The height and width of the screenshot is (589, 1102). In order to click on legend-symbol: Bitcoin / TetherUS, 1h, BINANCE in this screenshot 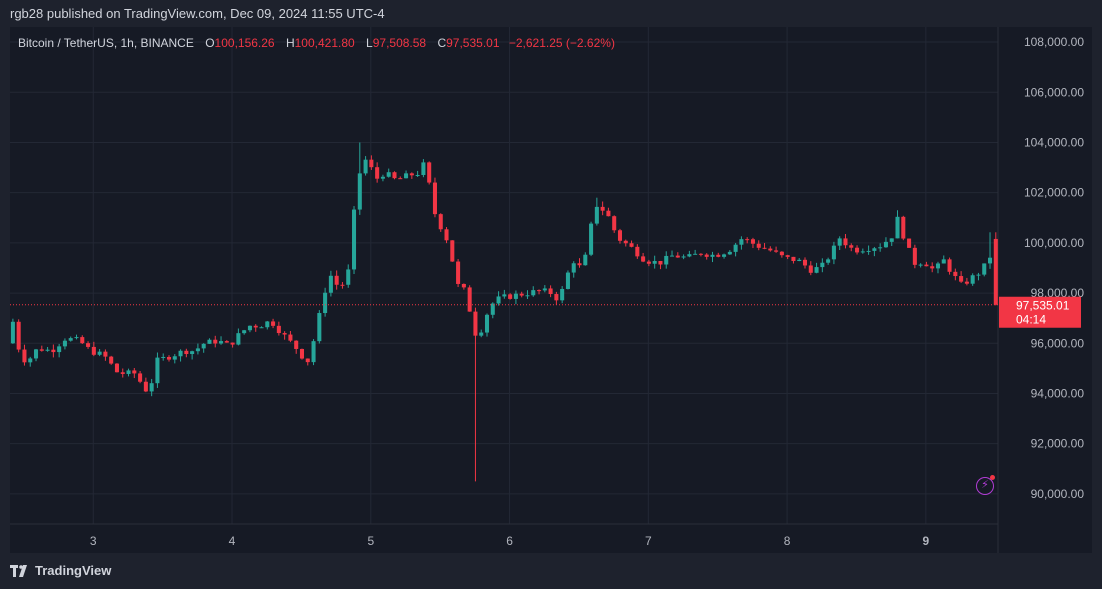, I will do `click(106, 43)`.